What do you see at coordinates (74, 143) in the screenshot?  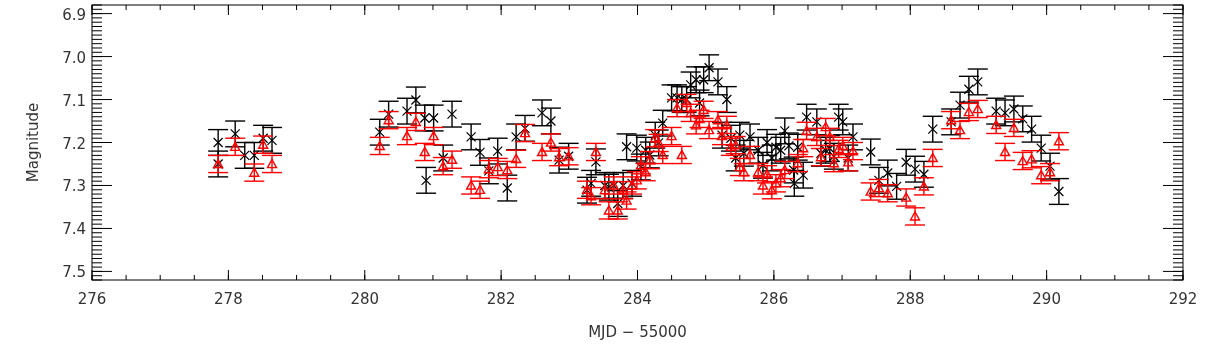 I see `y-tick-label: 7.2` at bounding box center [74, 143].